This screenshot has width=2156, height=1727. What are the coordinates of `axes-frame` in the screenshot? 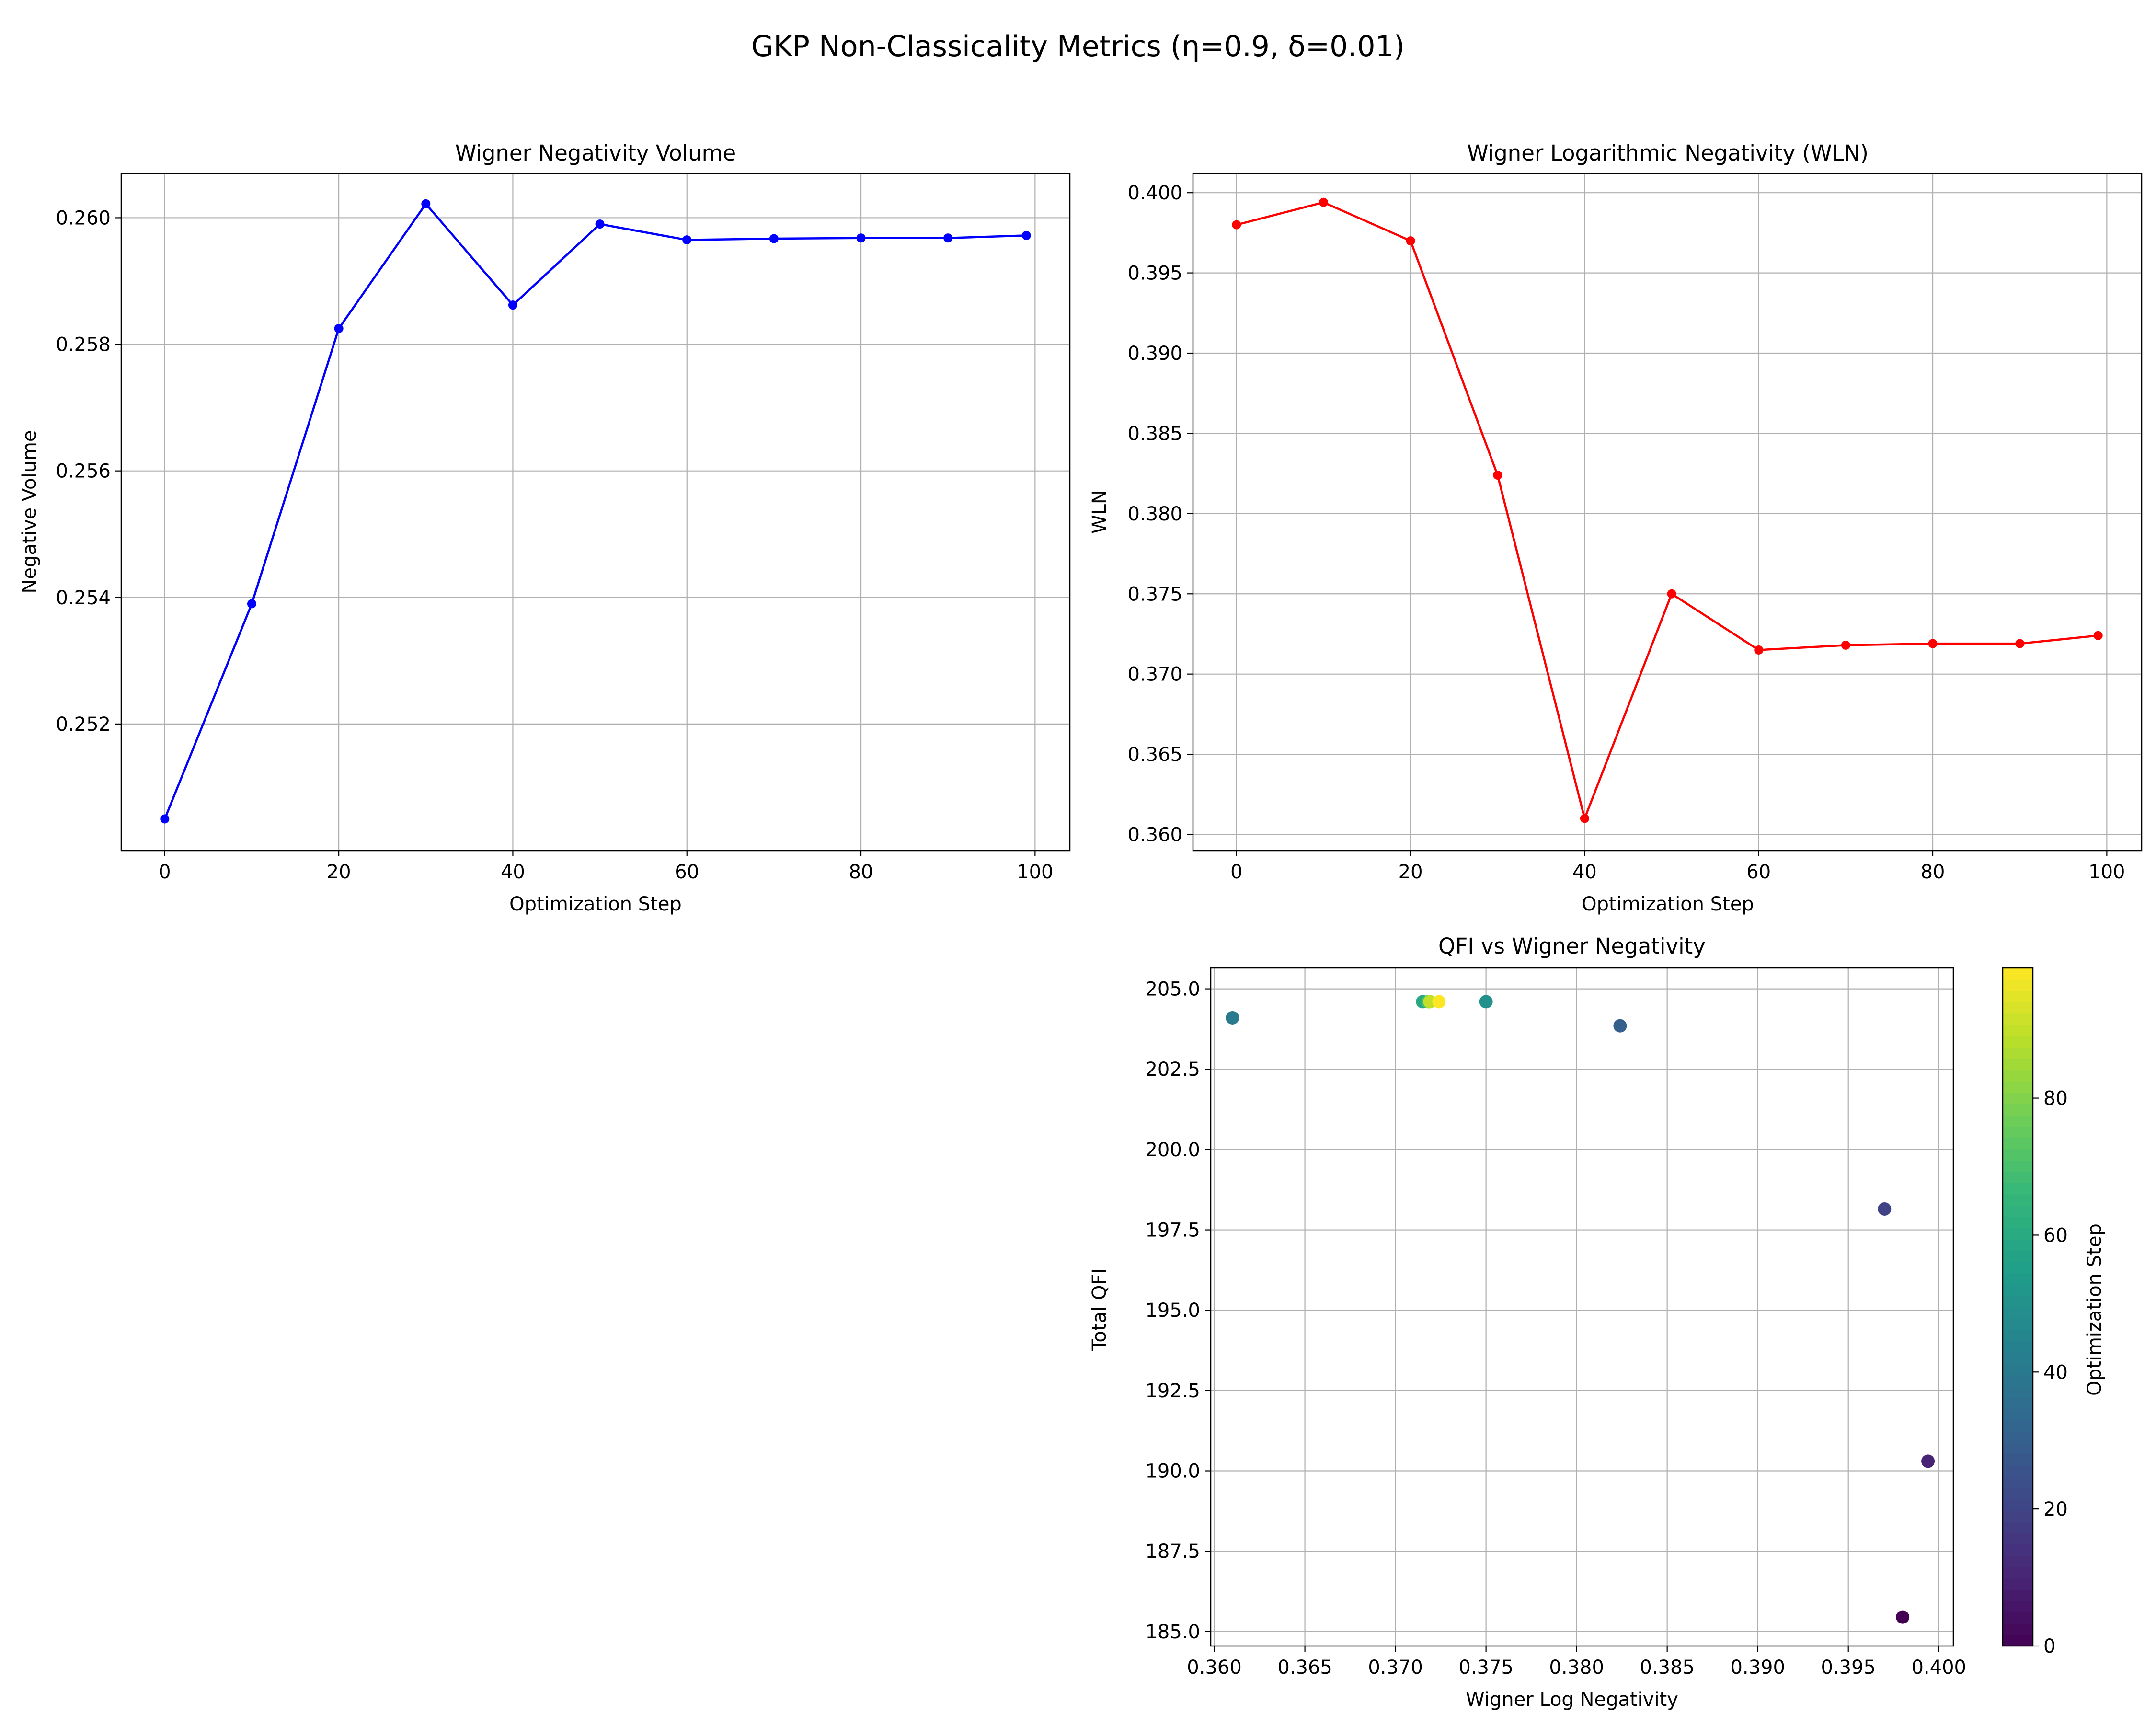 It's located at (1582, 1307).